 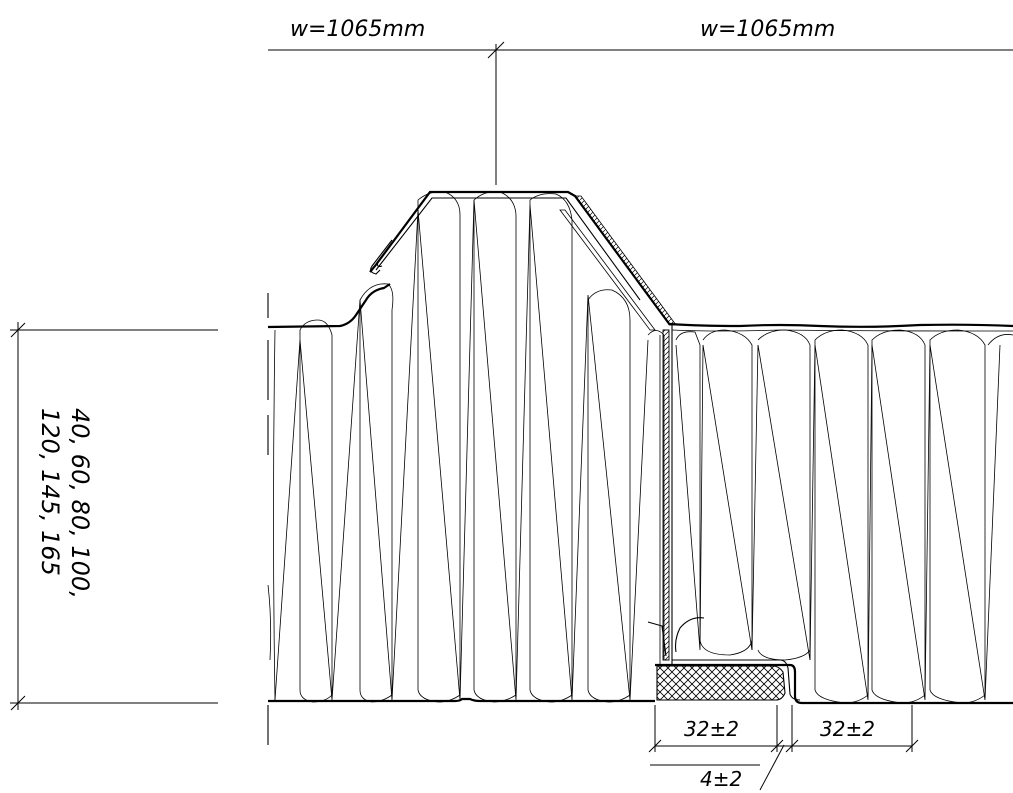 I want to click on left-panel-top-skin, so click(x=469, y=259).